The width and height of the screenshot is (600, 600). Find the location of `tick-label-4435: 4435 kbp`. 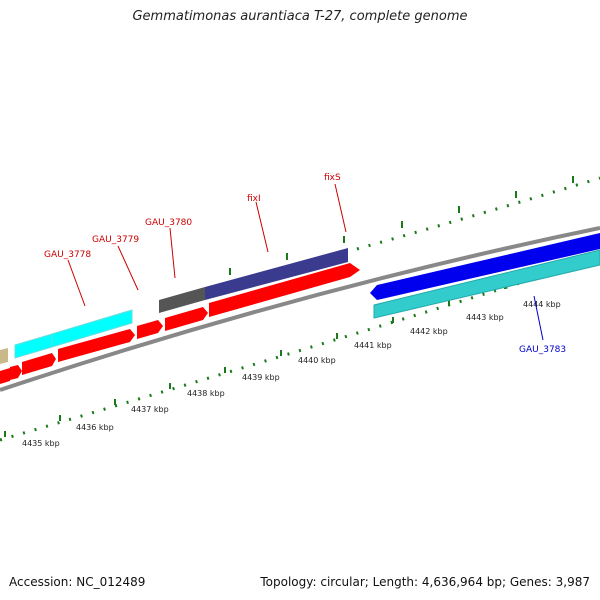

tick-label-4435: 4435 kbp is located at coordinates (41, 443).